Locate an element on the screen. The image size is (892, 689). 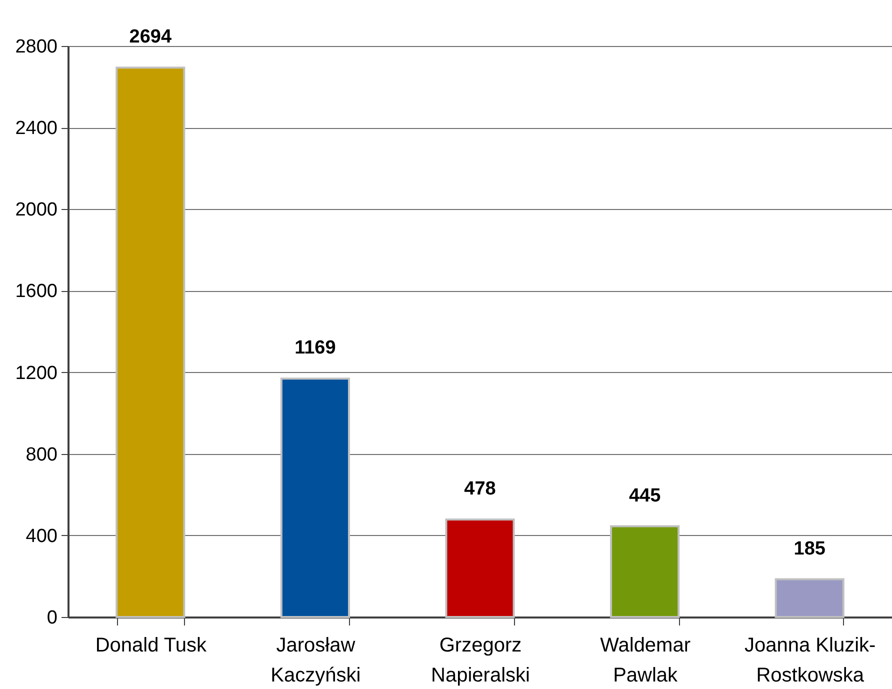
data-label: 1169 is located at coordinates (315, 348).